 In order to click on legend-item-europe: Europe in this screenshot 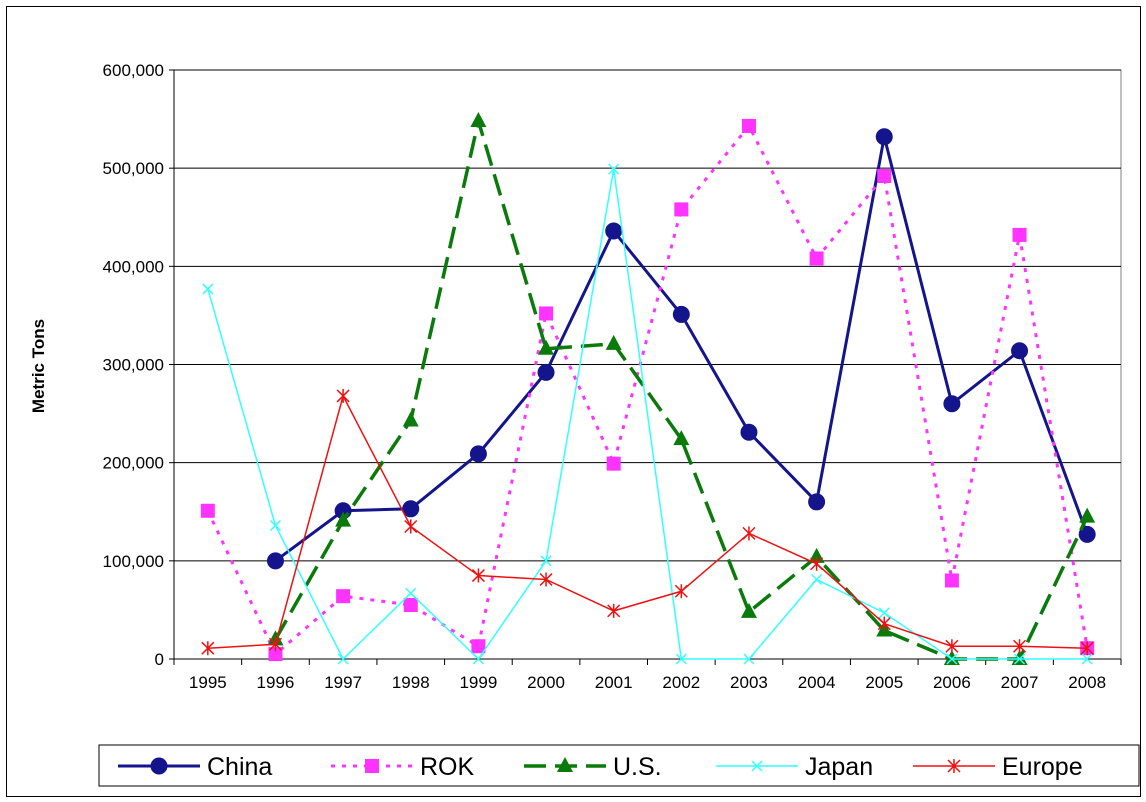, I will do `click(998, 767)`.